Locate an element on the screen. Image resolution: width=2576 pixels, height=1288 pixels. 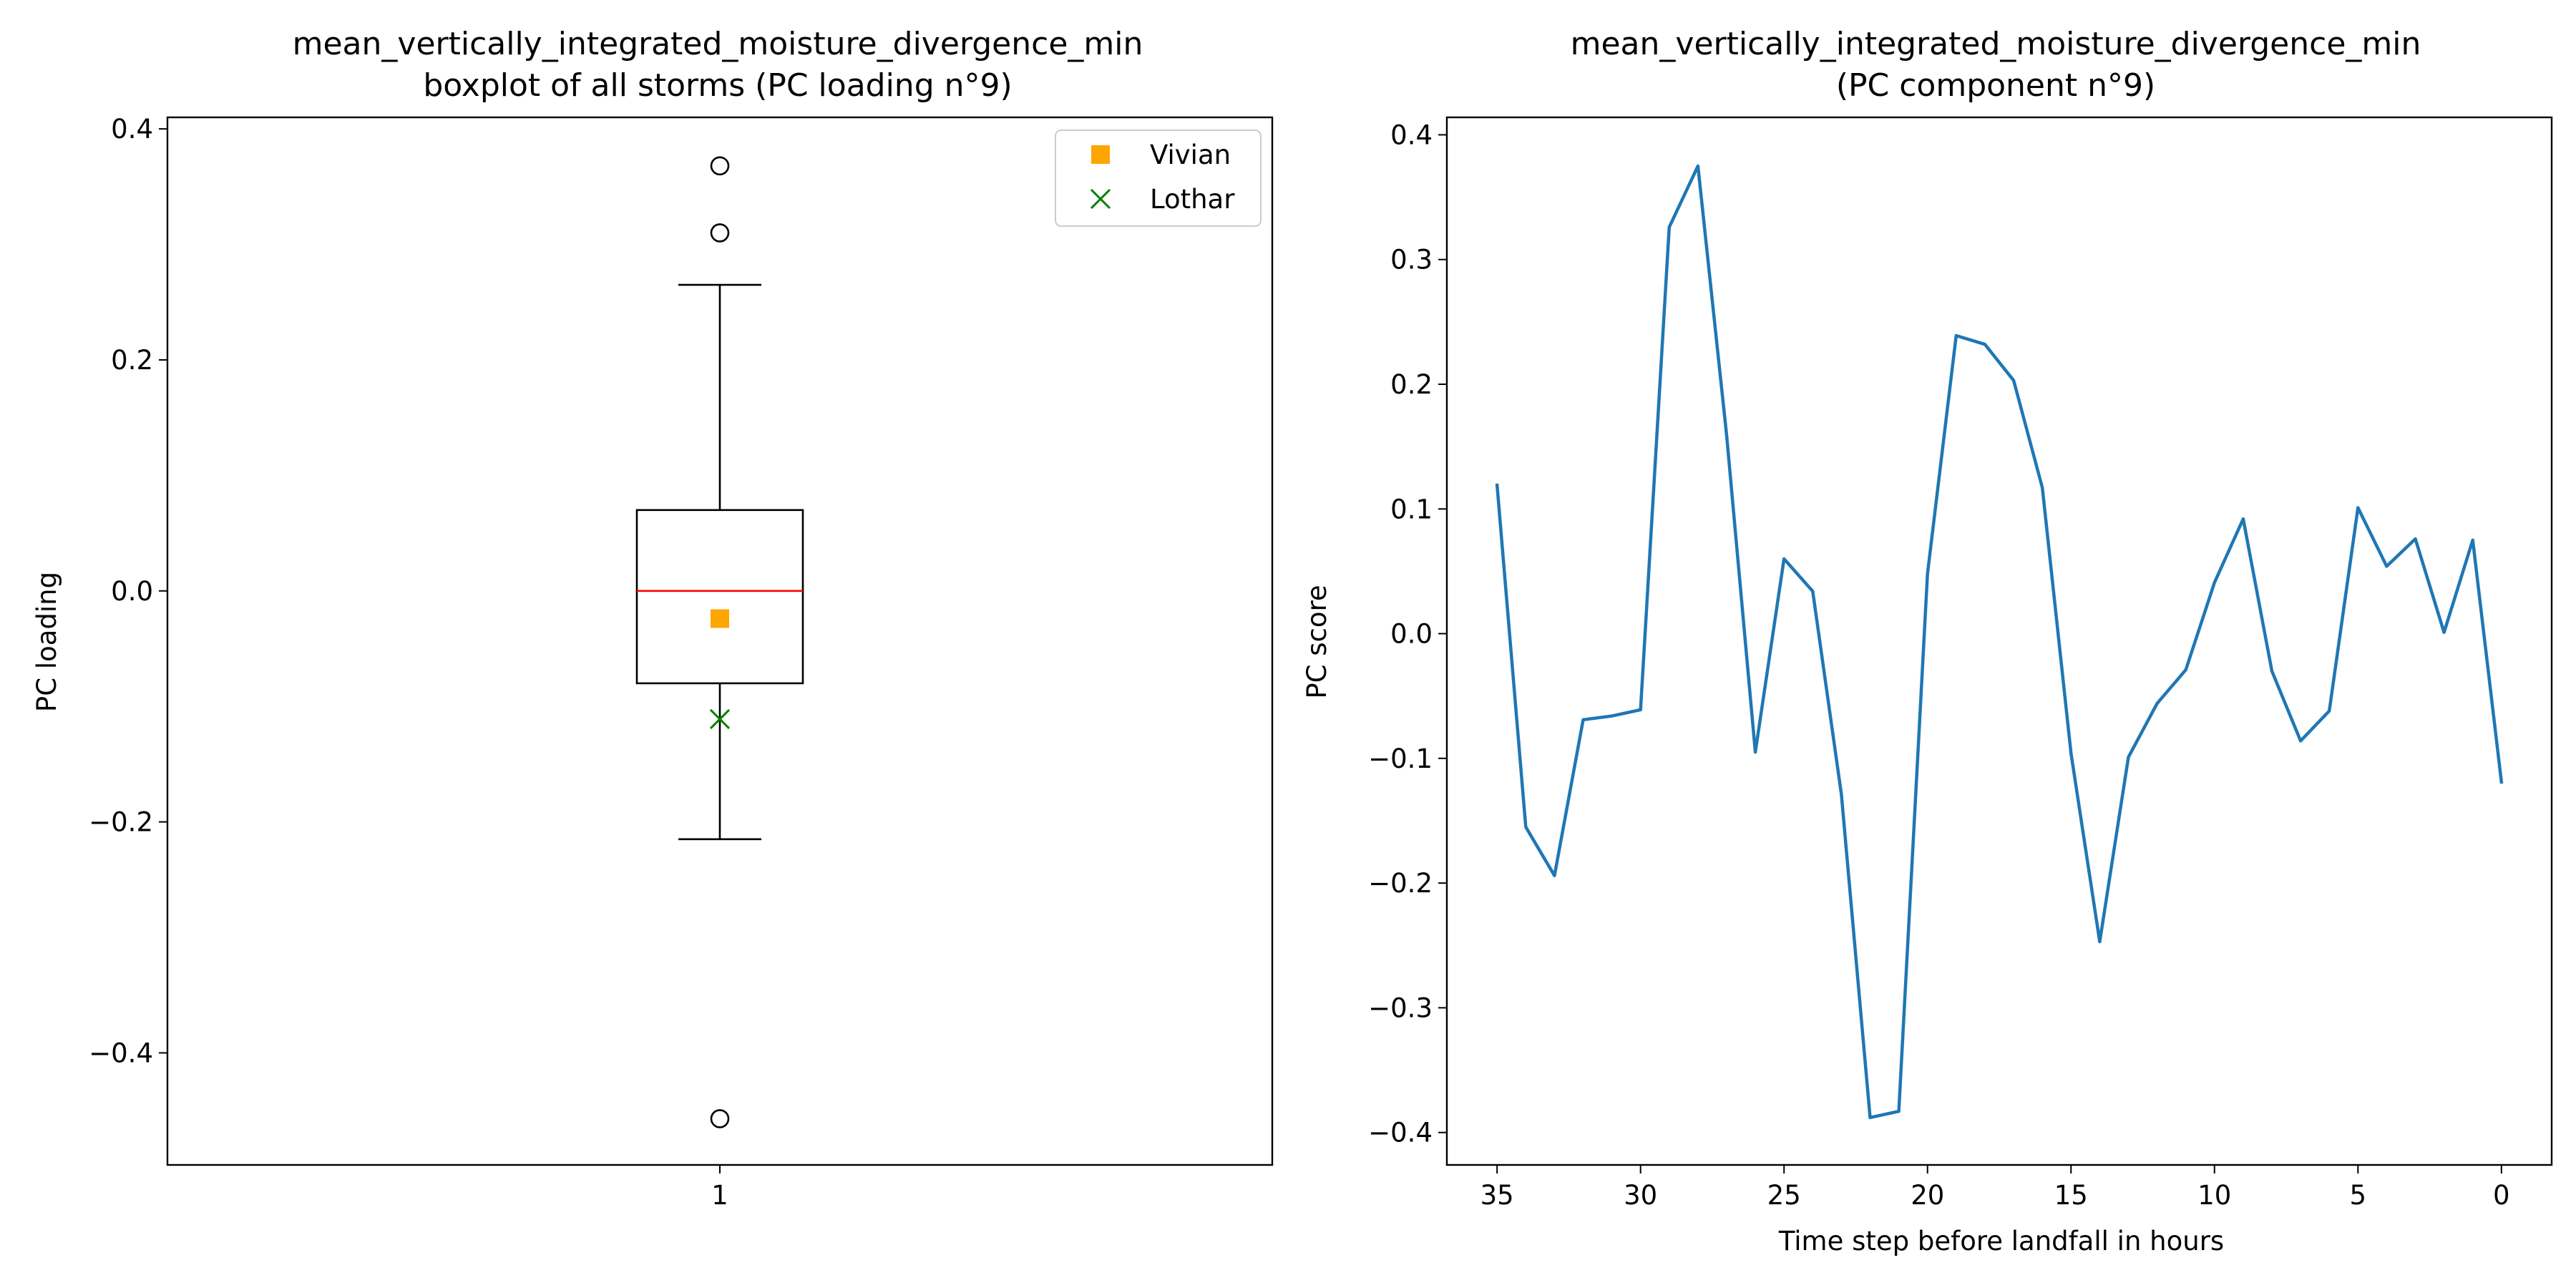
line-chart-x-tick-label: 15 is located at coordinates (2071, 1195).